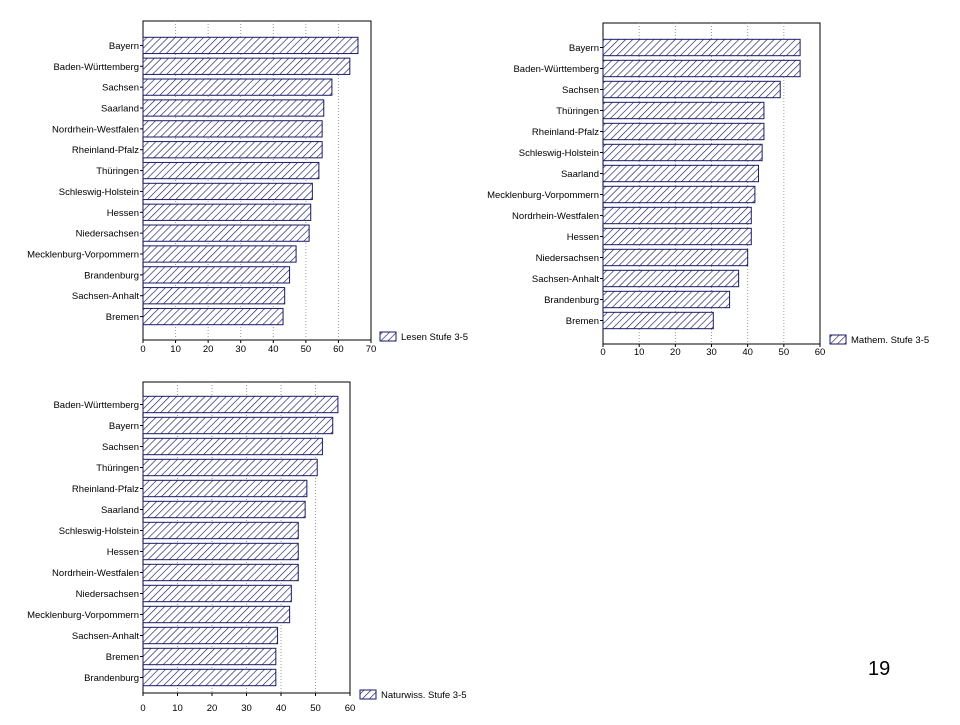  I want to click on page-number: 19, so click(879, 669).